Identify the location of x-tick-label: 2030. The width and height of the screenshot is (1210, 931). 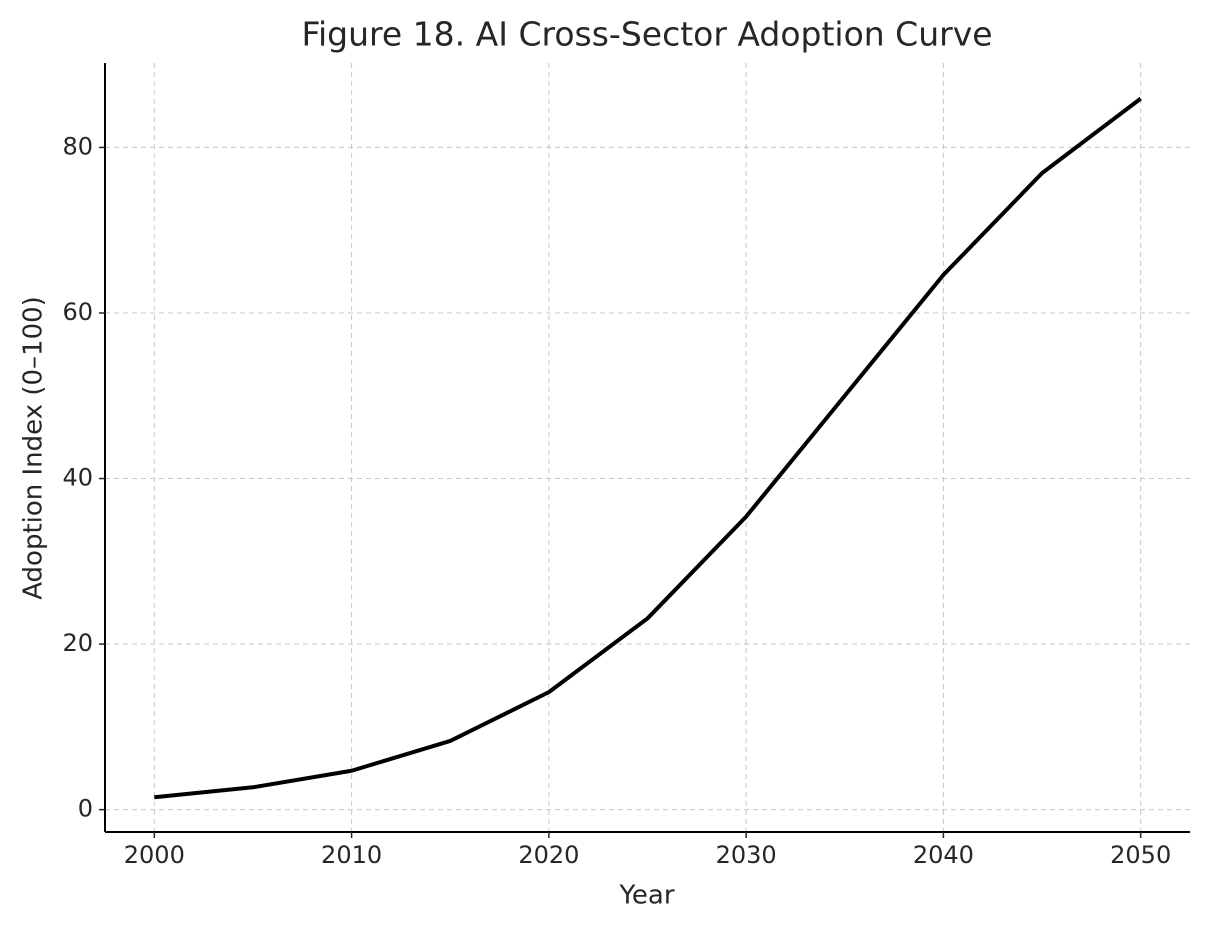
(746, 855).